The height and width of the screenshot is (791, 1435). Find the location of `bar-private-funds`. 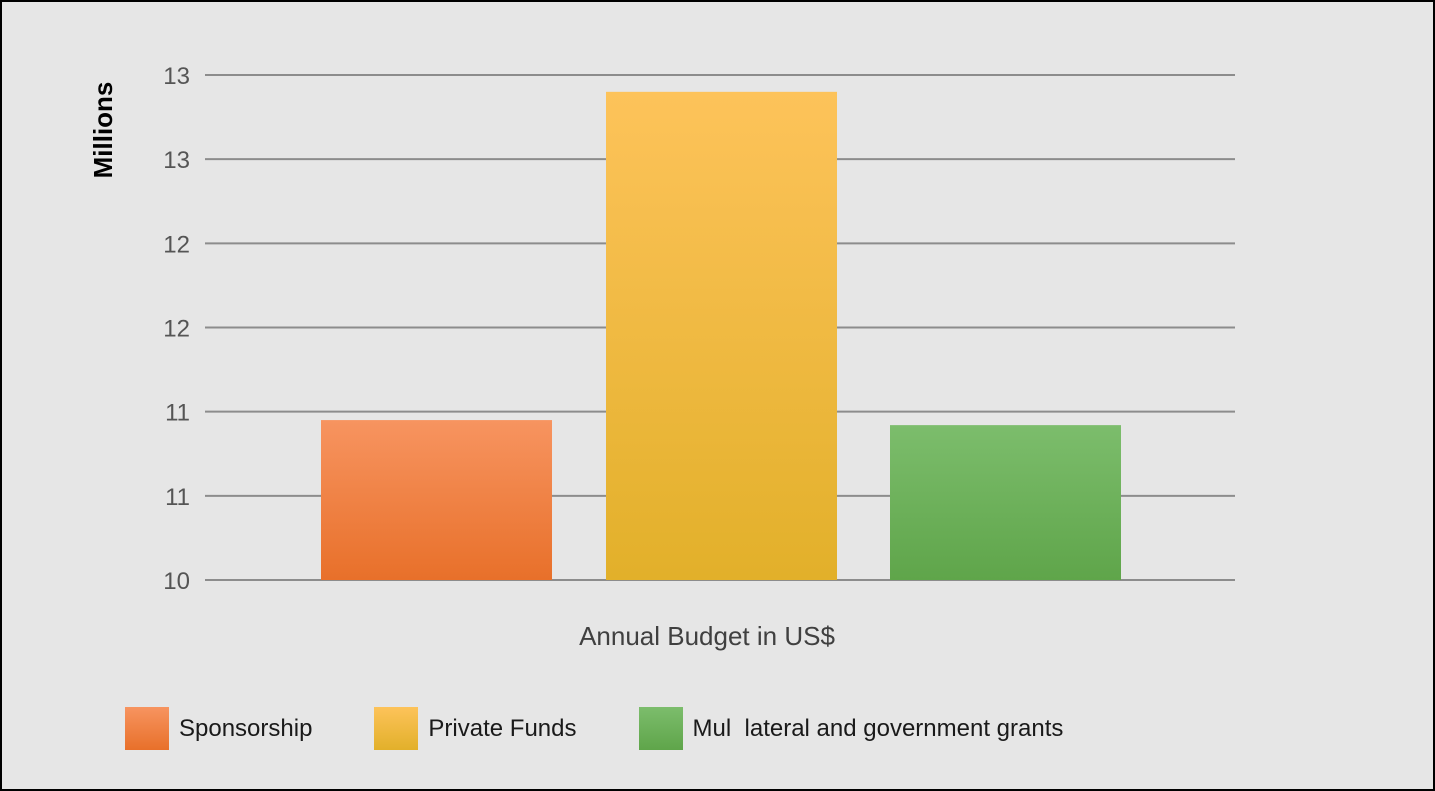

bar-private-funds is located at coordinates (721, 335).